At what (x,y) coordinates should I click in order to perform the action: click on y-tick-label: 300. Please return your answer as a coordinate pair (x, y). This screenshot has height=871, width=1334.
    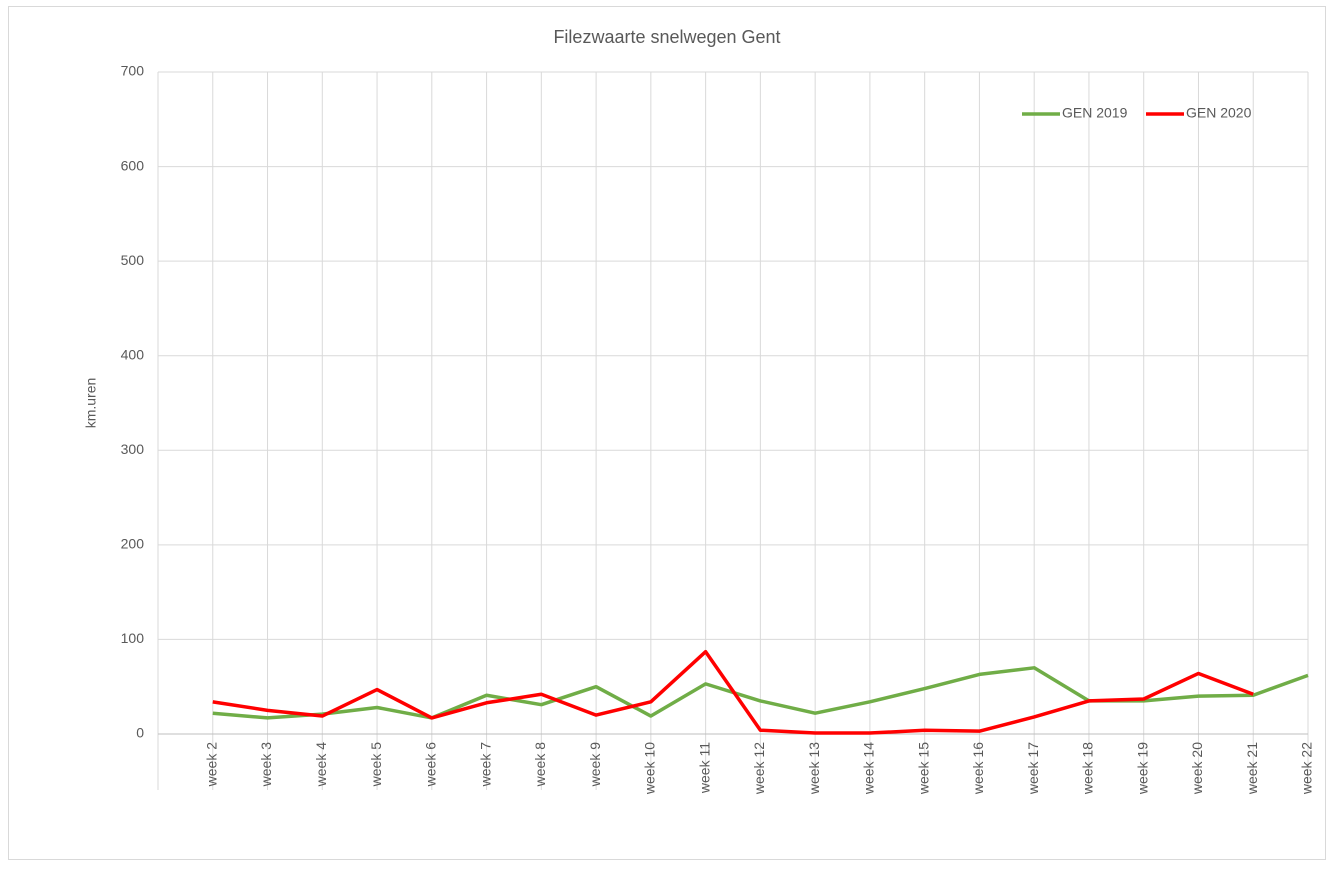
    Looking at the image, I should click on (133, 449).